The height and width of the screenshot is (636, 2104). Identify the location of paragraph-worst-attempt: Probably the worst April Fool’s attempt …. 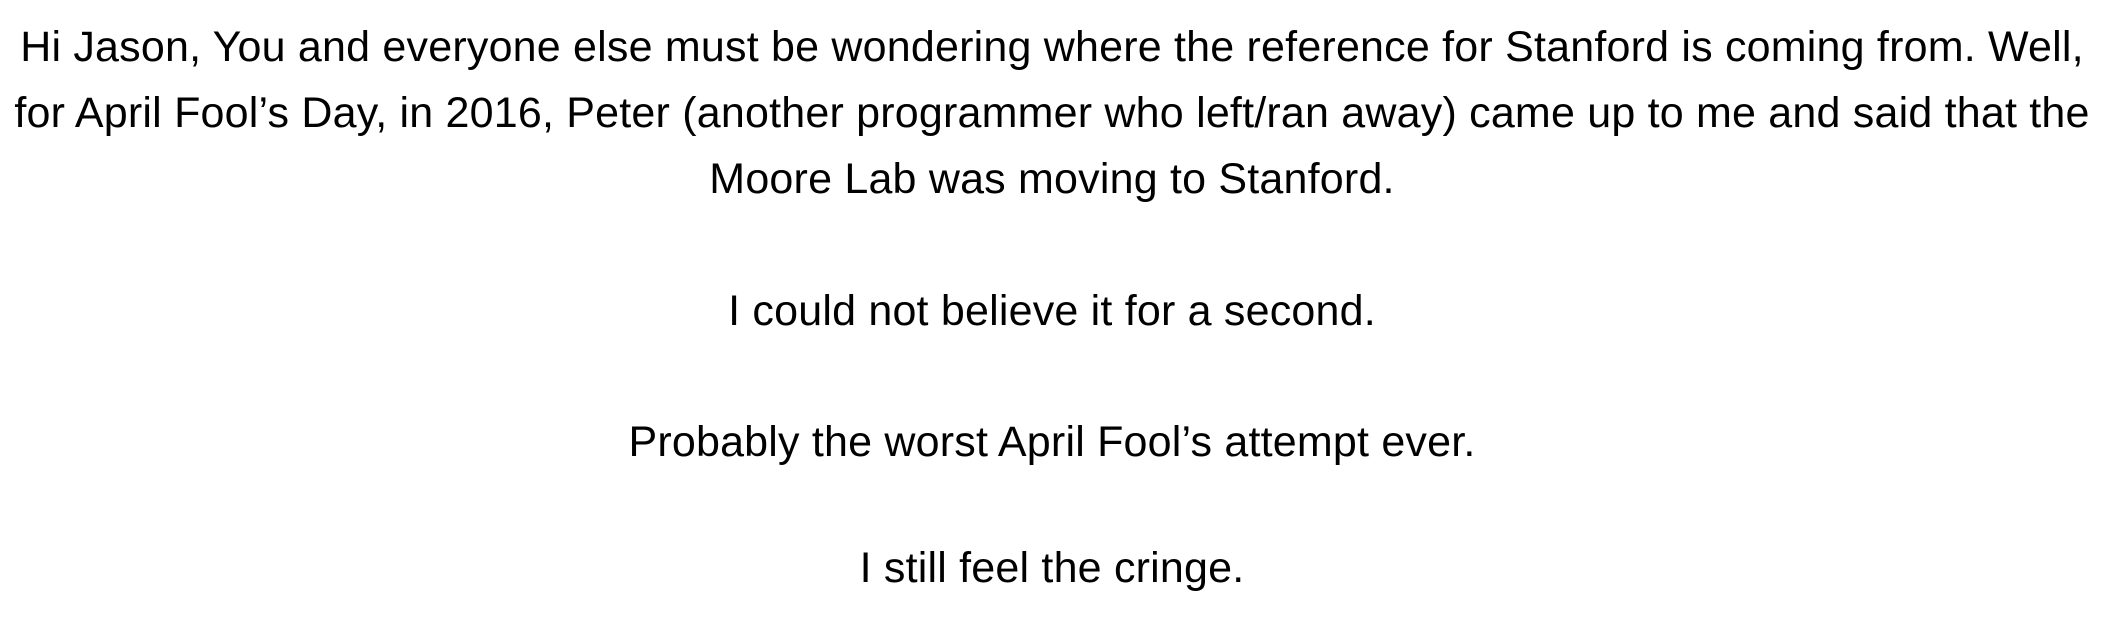
(1052, 442).